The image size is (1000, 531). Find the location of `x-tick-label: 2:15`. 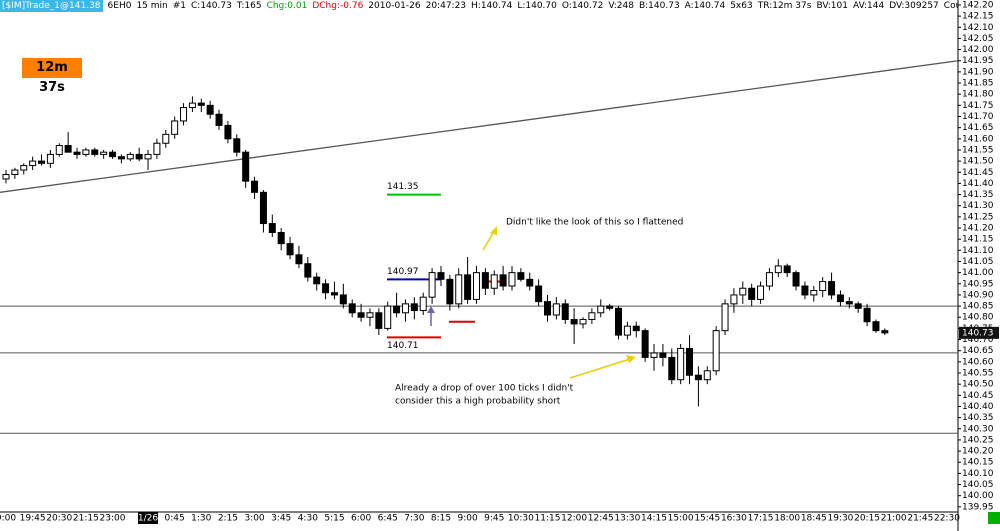

x-tick-label: 2:15 is located at coordinates (228, 519).